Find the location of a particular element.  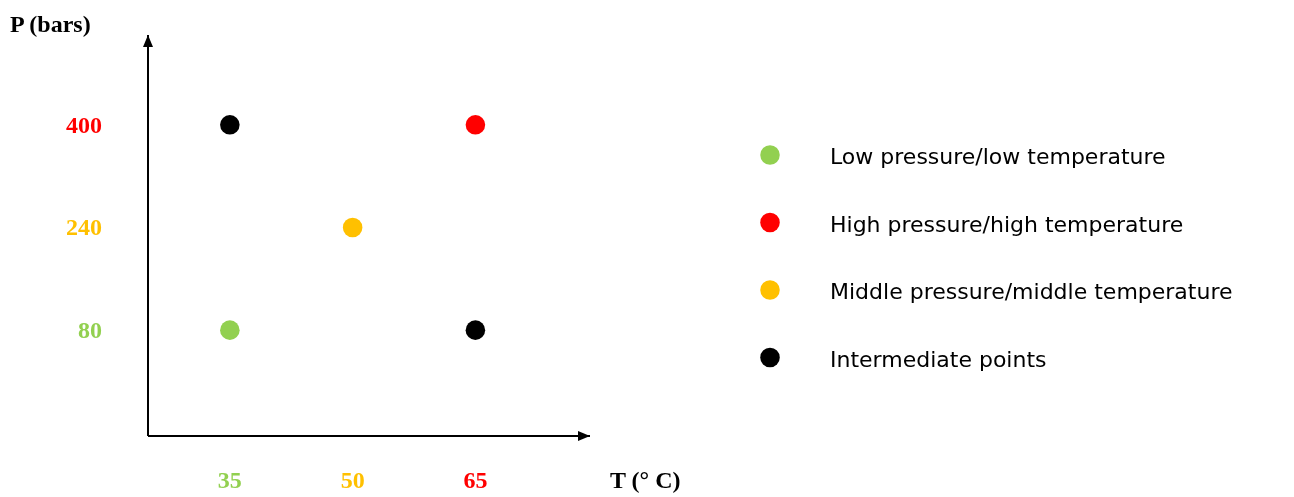

x-tick-label: 65 is located at coordinates (475, 480).